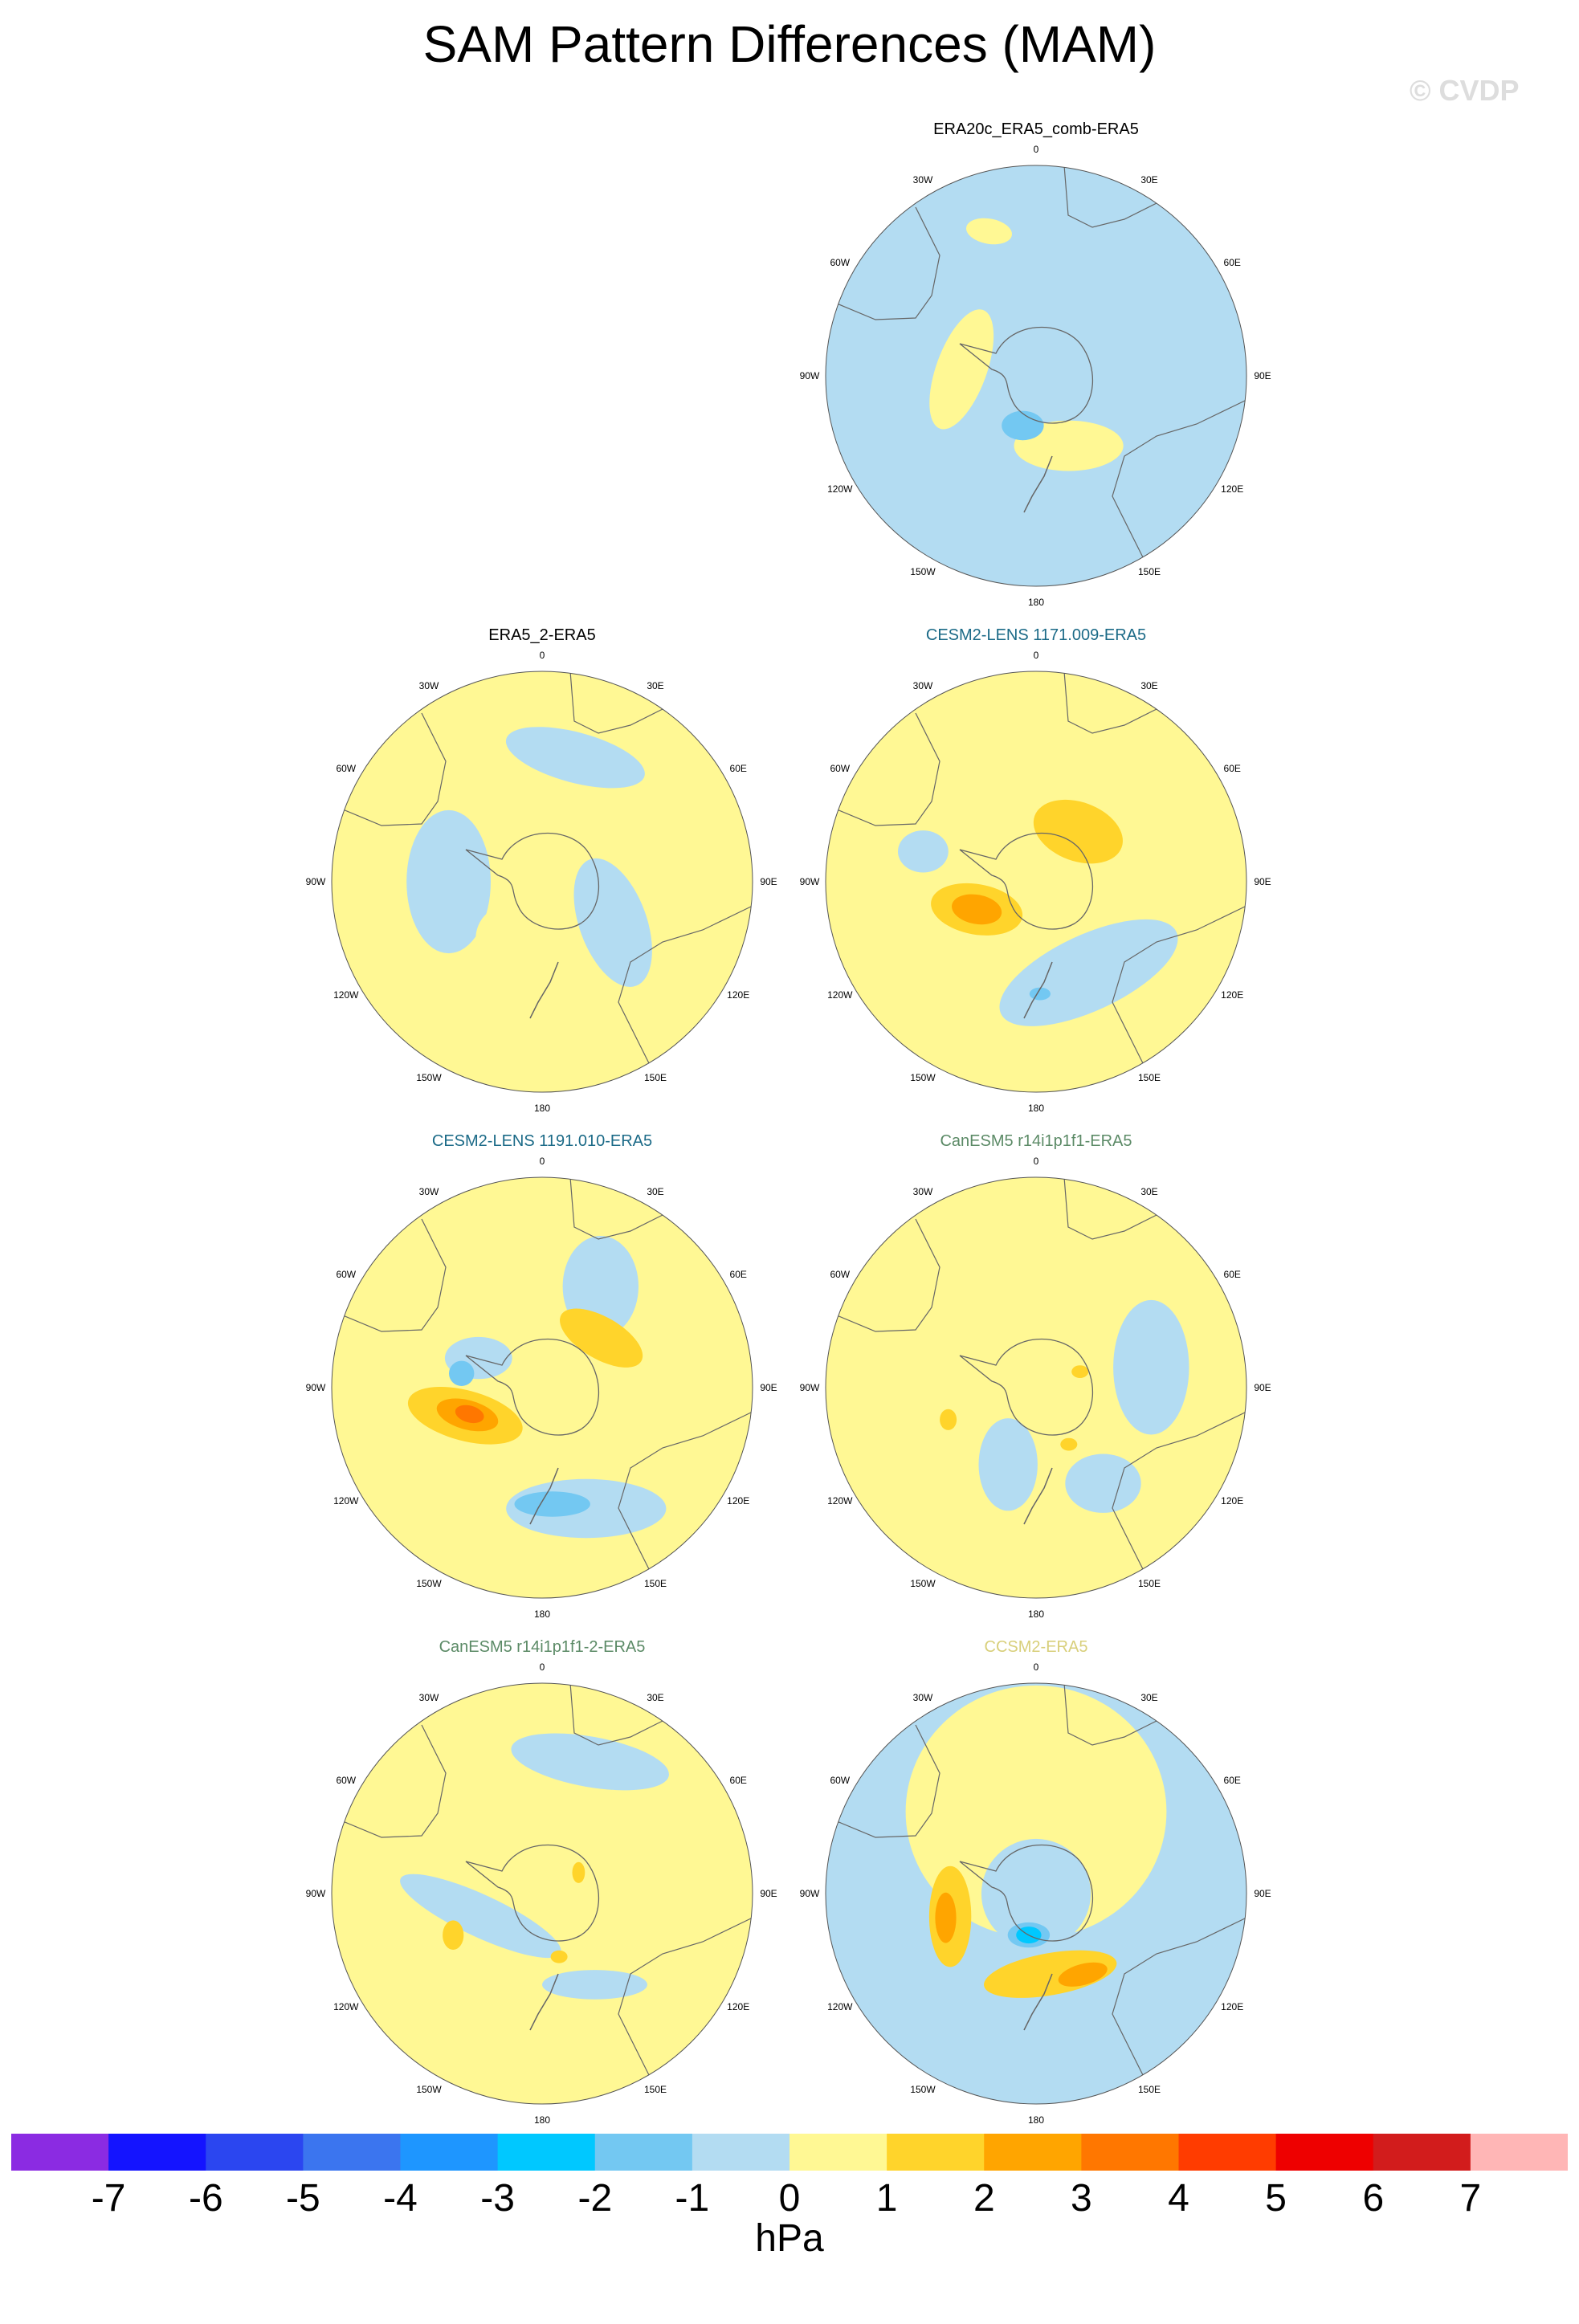 This screenshot has height=2324, width=1579. I want to click on colorbar-tick-label: -7, so click(108, 2198).